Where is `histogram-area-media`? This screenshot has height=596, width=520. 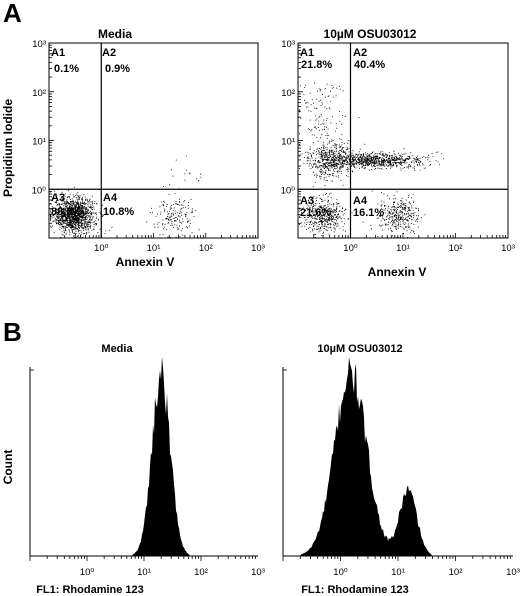 histogram-area-media is located at coordinates (144, 456).